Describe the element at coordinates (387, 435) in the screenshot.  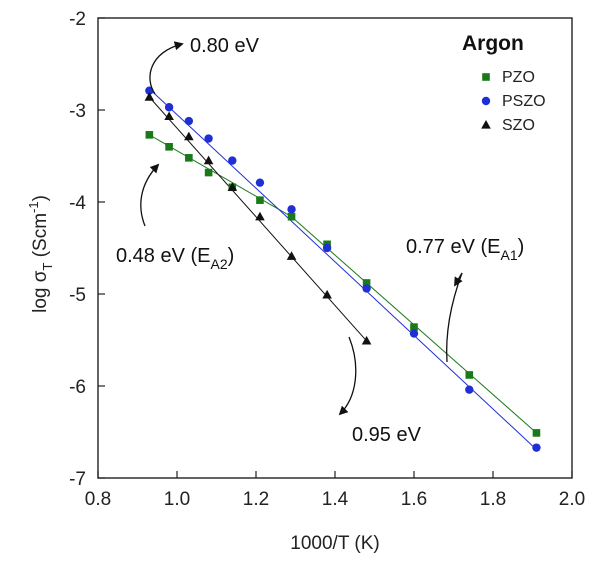
I see `annotation-095-ev: 0.95 eV` at that location.